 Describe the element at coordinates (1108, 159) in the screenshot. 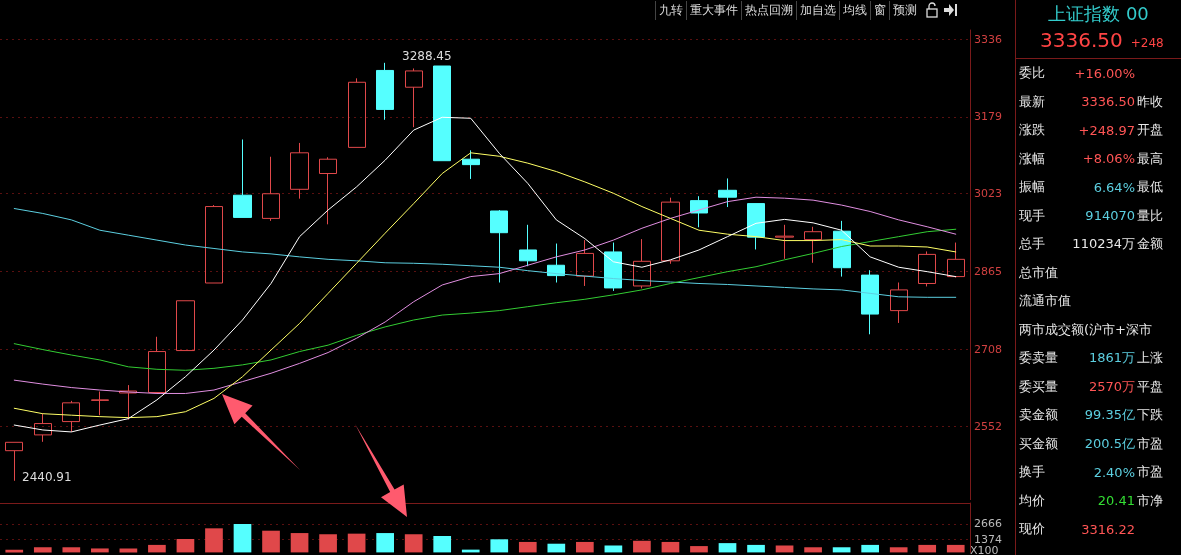

I see `text: +8.06%` at that location.